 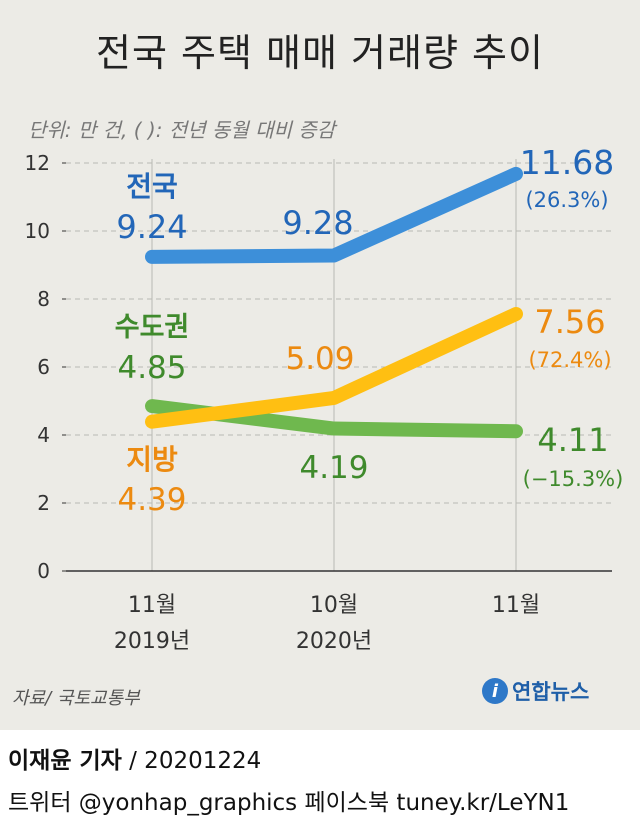 What do you see at coordinates (317, 223) in the screenshot?
I see `value-label: 9.28` at bounding box center [317, 223].